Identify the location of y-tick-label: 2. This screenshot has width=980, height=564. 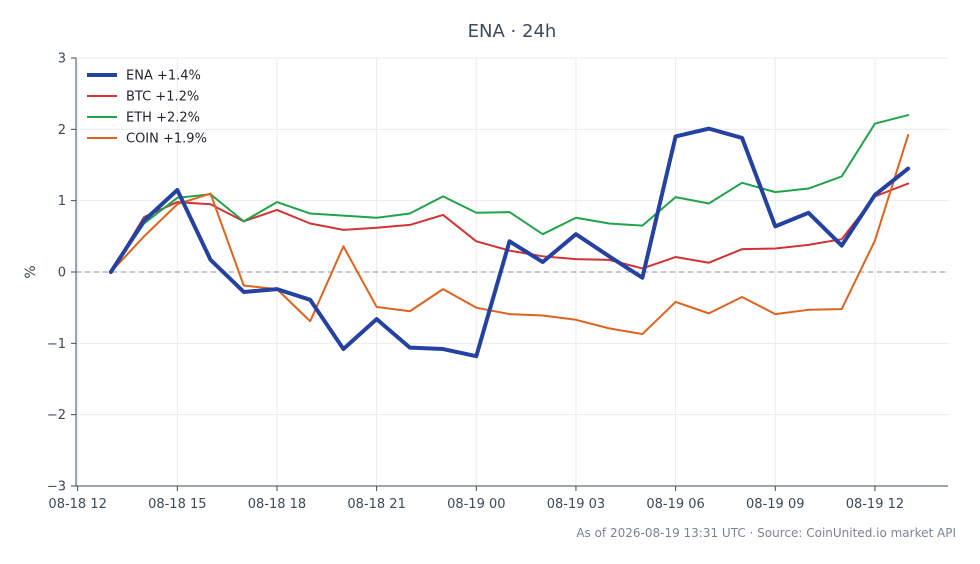
(62, 130).